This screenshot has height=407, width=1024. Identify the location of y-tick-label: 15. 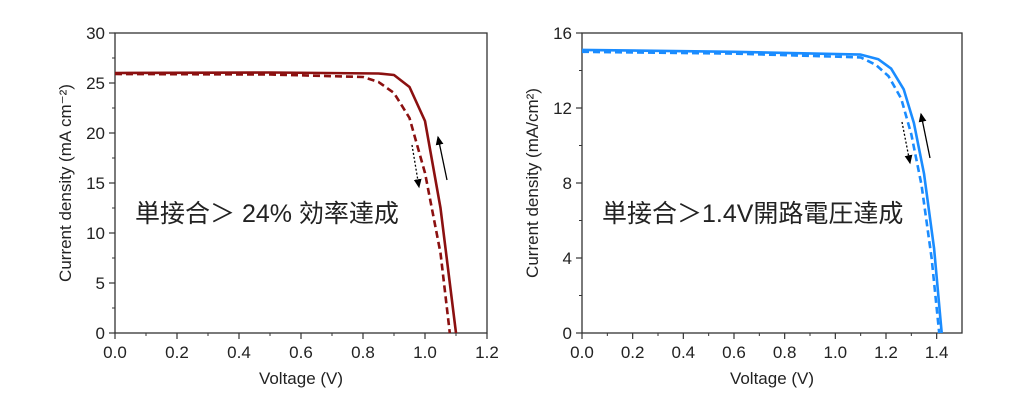
(95, 183).